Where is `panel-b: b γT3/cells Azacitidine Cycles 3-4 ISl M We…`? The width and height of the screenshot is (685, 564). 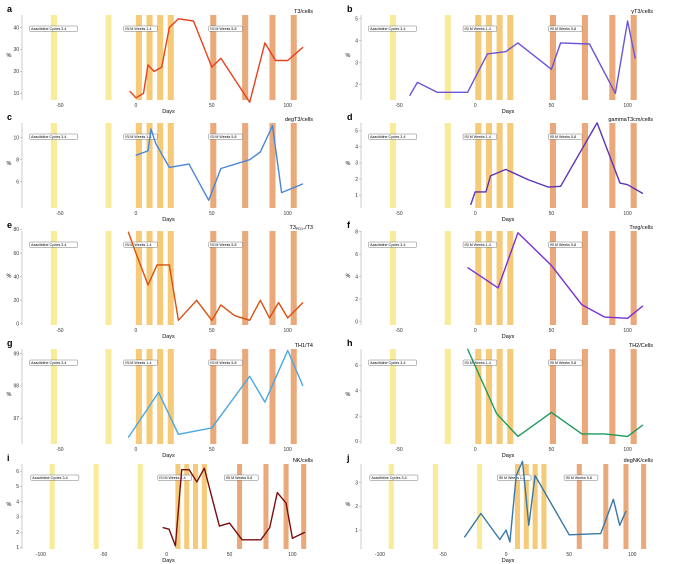 panel-b: b γT3/cells Azacitidine Cycles 3-4 ISl M We… is located at coordinates (500, 59).